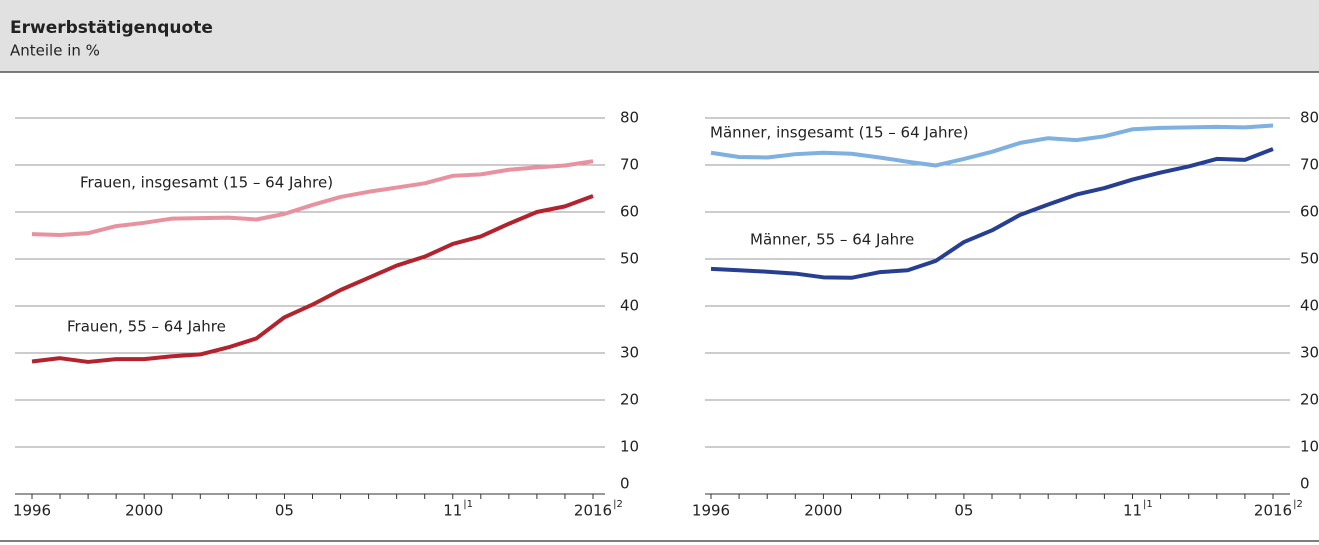 This screenshot has height=545, width=1319. I want to click on header-band, so click(659, 36).